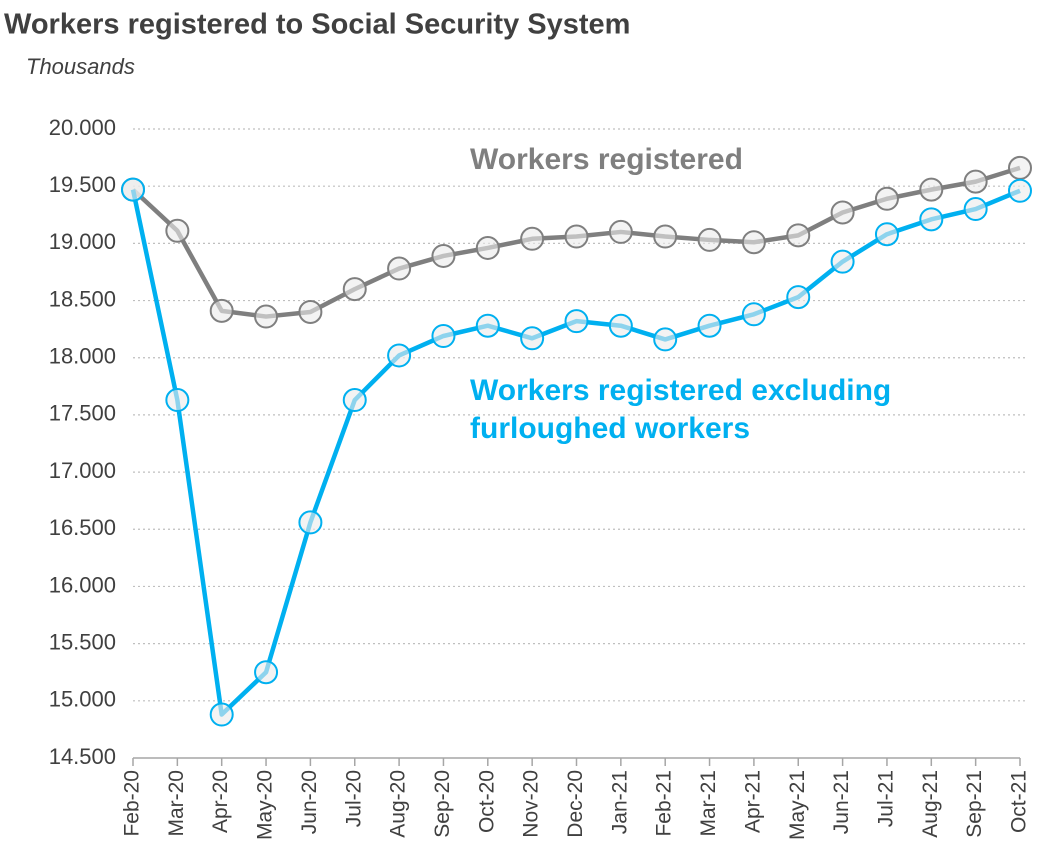  Describe the element at coordinates (82, 127) in the screenshot. I see `y-tick-label: 20.000` at that location.